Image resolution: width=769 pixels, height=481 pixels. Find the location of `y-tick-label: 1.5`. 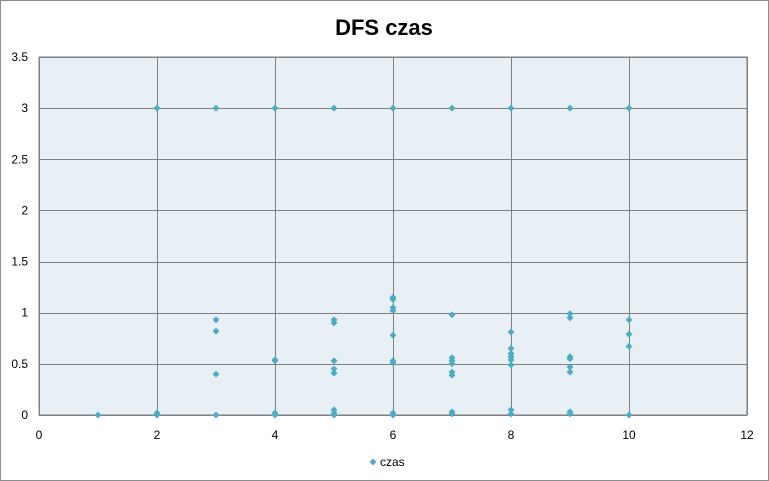

y-tick-label: 1.5 is located at coordinates (19, 262).